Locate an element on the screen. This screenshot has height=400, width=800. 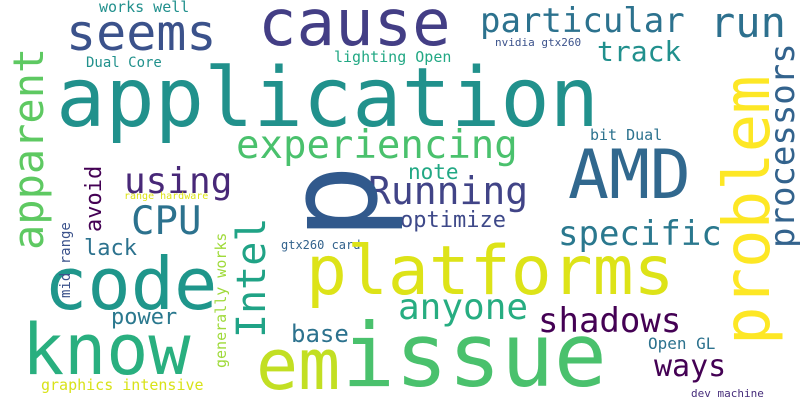
word-ways: ways is located at coordinates (690, 366).